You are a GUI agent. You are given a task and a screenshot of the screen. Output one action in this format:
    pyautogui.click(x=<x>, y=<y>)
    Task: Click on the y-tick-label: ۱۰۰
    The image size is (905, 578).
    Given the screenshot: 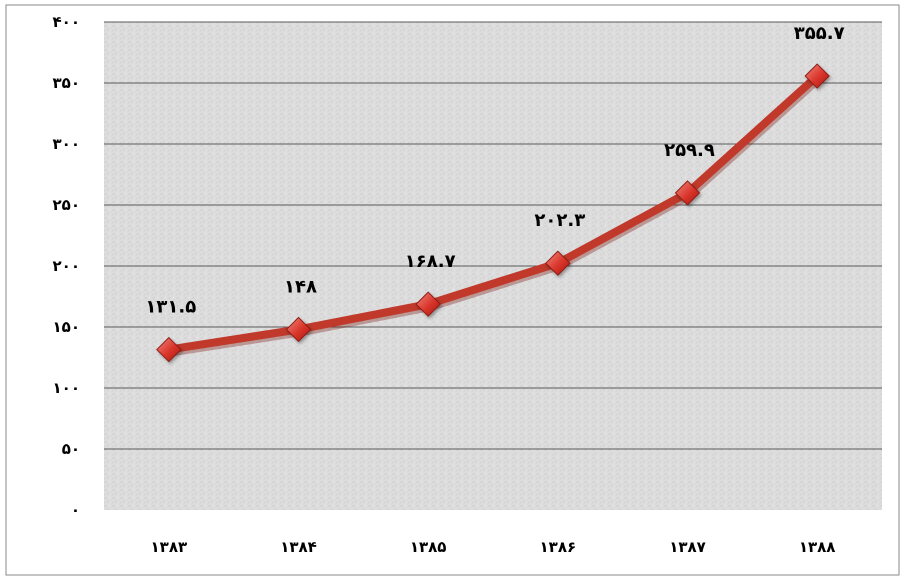 What is the action you would take?
    pyautogui.click(x=66, y=388)
    